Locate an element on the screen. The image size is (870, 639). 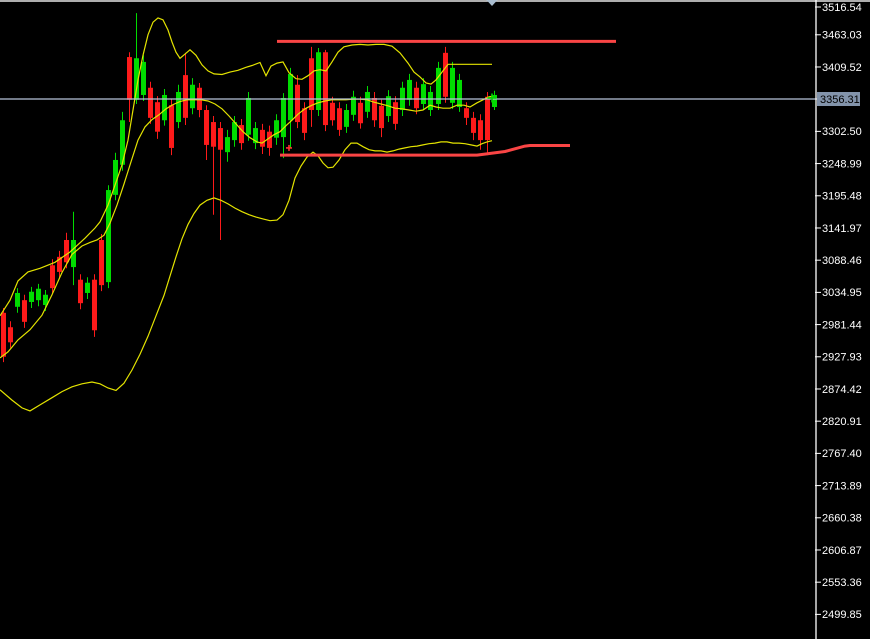
current-price-label: 3356.31 is located at coordinates (840, 100).